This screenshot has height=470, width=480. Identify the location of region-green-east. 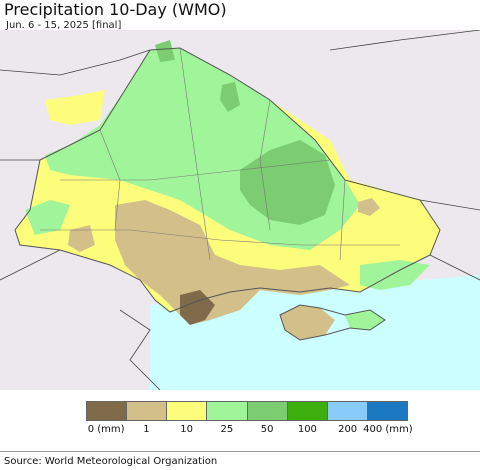
(287, 182).